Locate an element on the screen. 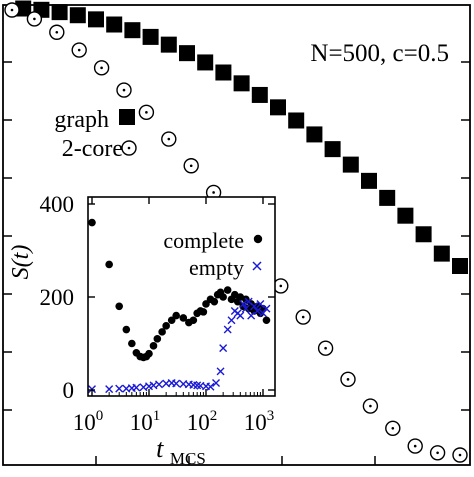  inset-xlabel: t MCS is located at coordinates (181, 451).